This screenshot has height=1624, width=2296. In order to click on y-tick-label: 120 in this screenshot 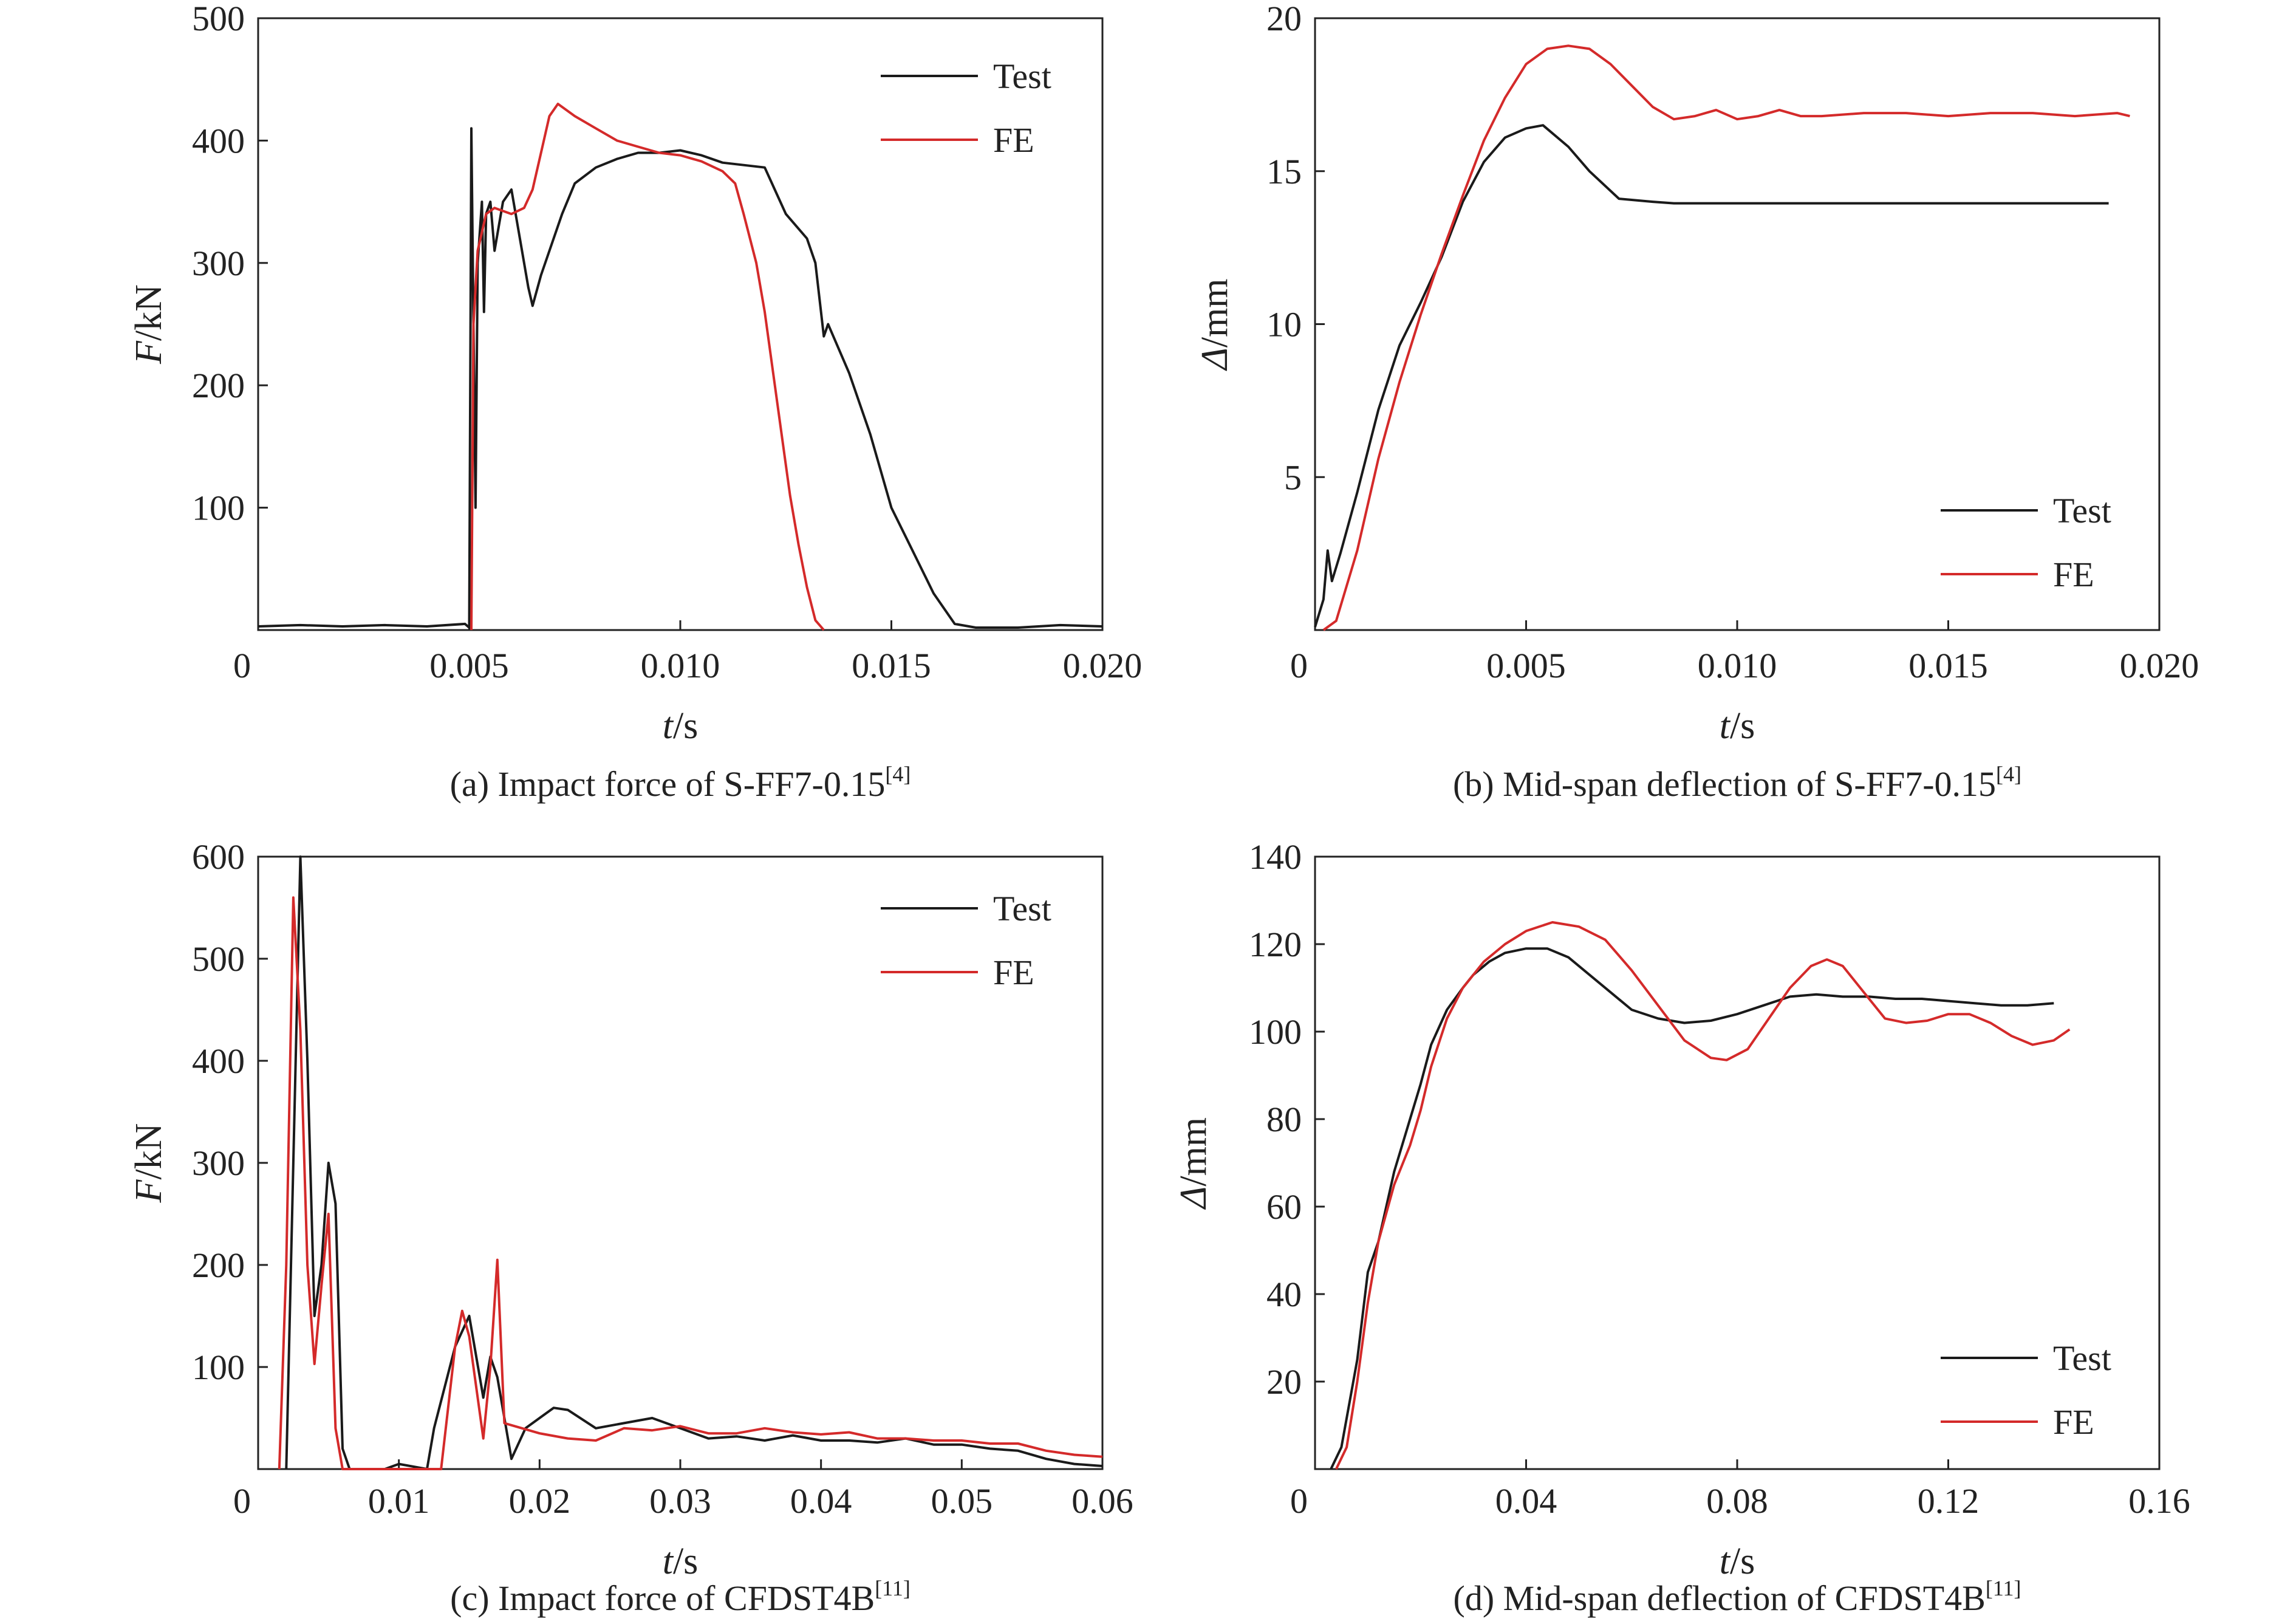, I will do `click(1275, 944)`.